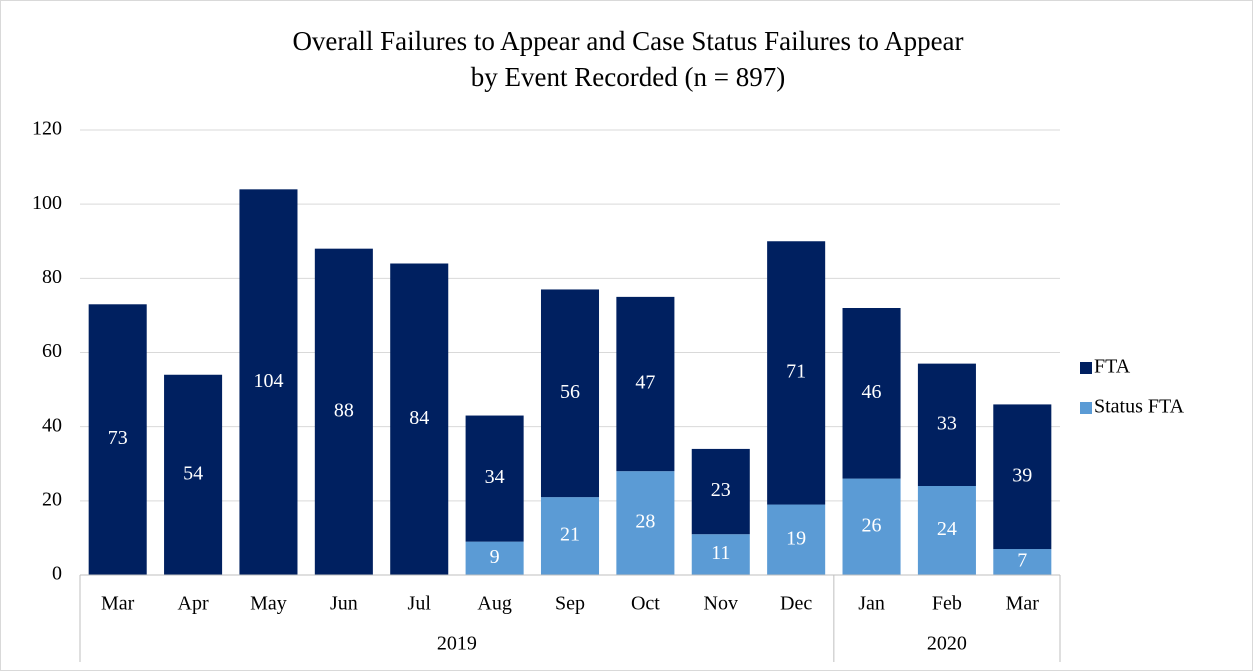 Image resolution: width=1253 pixels, height=671 pixels. I want to click on data-label: 21, so click(570, 535).